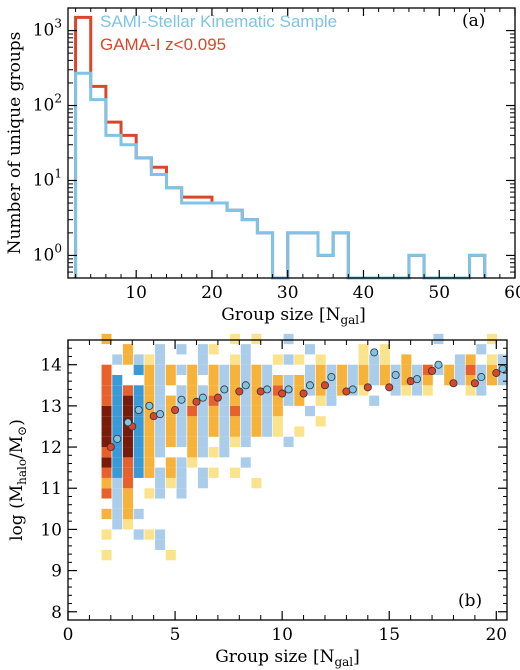 The image size is (520, 670). What do you see at coordinates (22, 472) in the screenshot?
I see `y-label-subscript: halo` at bounding box center [22, 472].